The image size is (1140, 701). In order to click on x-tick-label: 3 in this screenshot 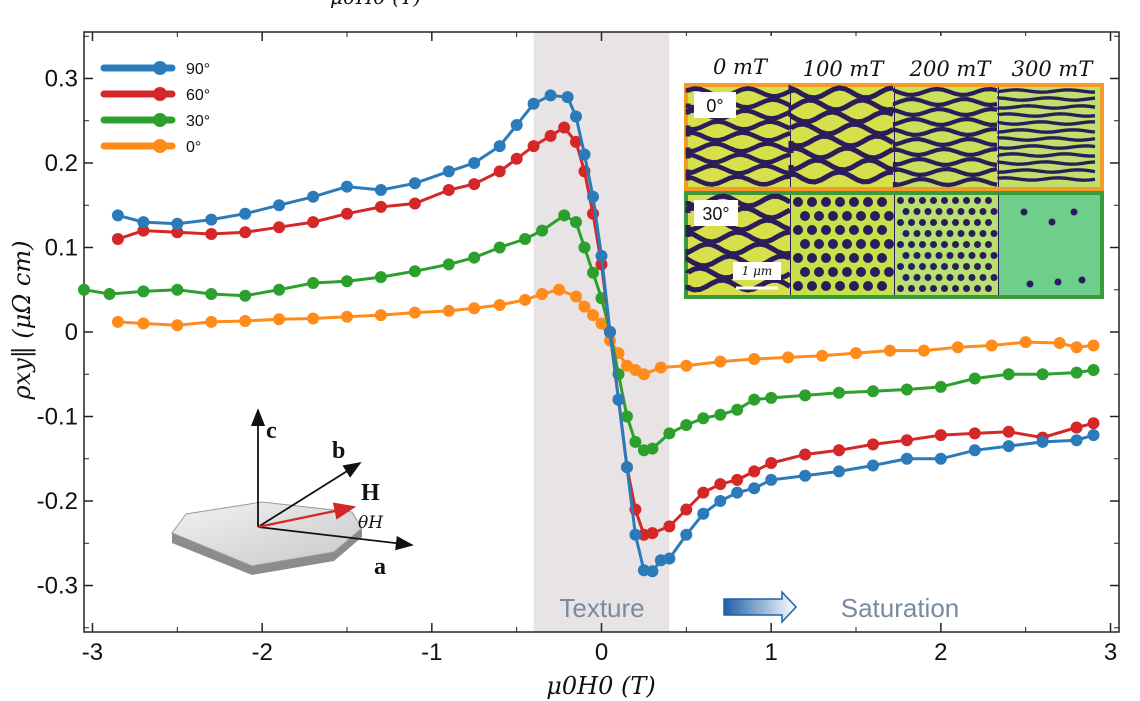, I will do `click(1110, 652)`.